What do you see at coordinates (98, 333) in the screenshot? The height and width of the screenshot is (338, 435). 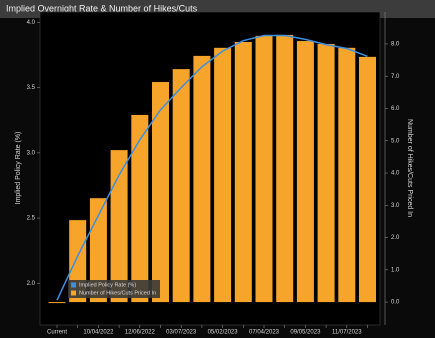 I see `x-tick-label: 10/04/2022` at bounding box center [98, 333].